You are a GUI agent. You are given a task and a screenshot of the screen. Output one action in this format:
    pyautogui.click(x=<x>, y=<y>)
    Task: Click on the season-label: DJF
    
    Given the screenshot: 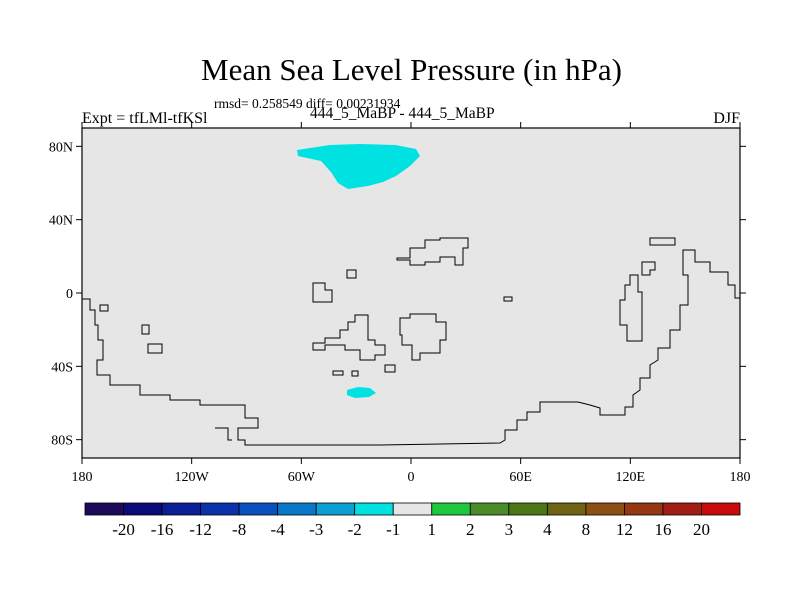 What is the action you would take?
    pyautogui.click(x=726, y=118)
    